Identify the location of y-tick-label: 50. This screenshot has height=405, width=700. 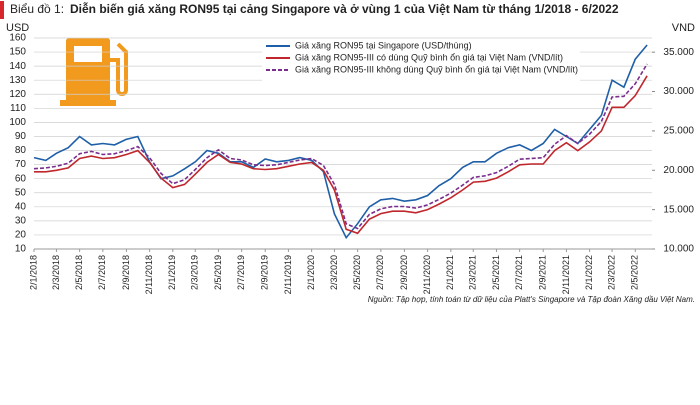
(21, 192).